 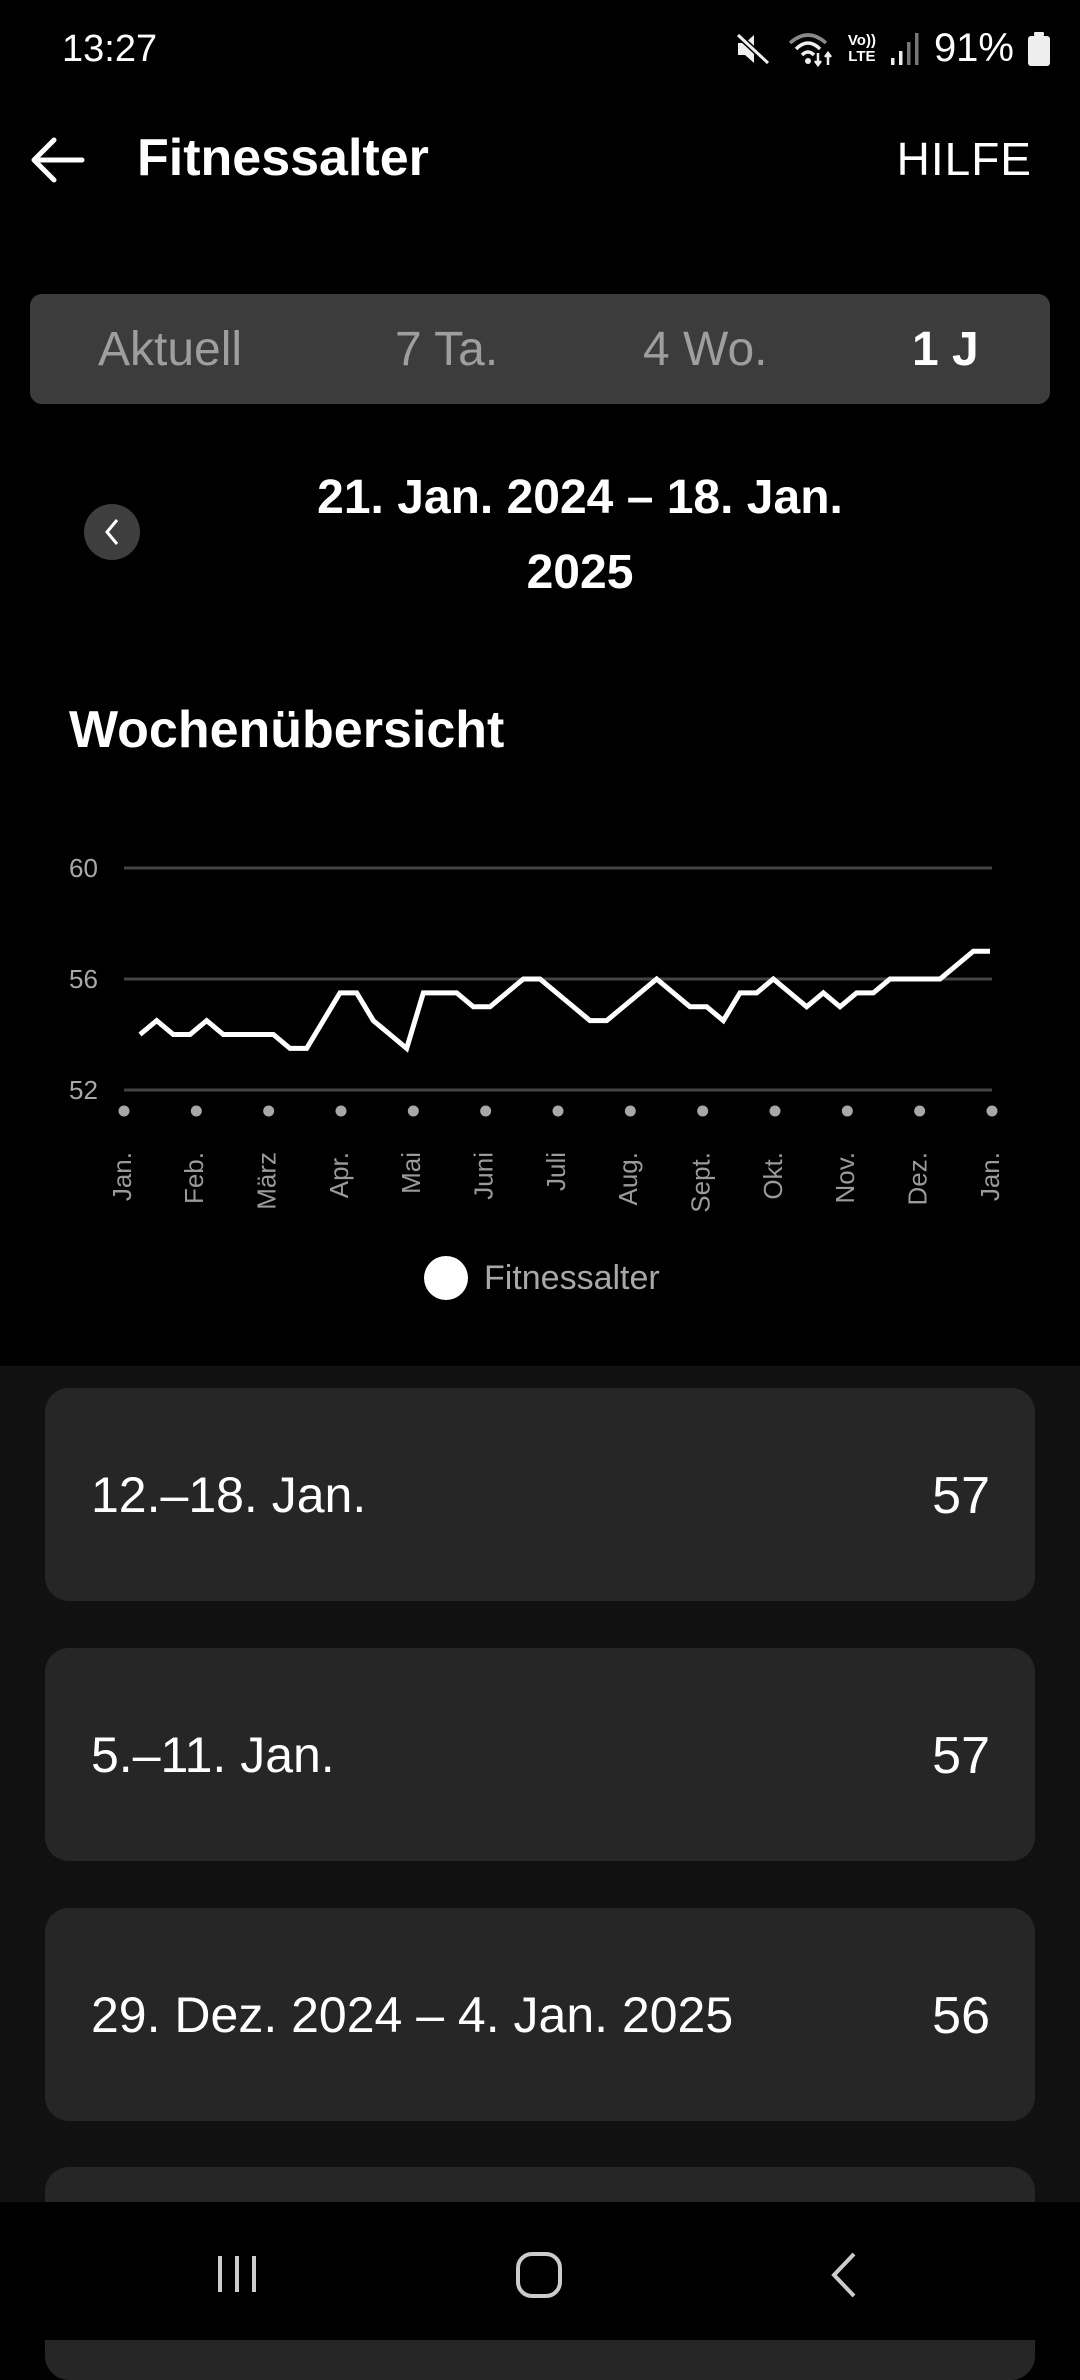 I want to click on status-icons: Vo)) LTE 91%, so click(x=892, y=48).